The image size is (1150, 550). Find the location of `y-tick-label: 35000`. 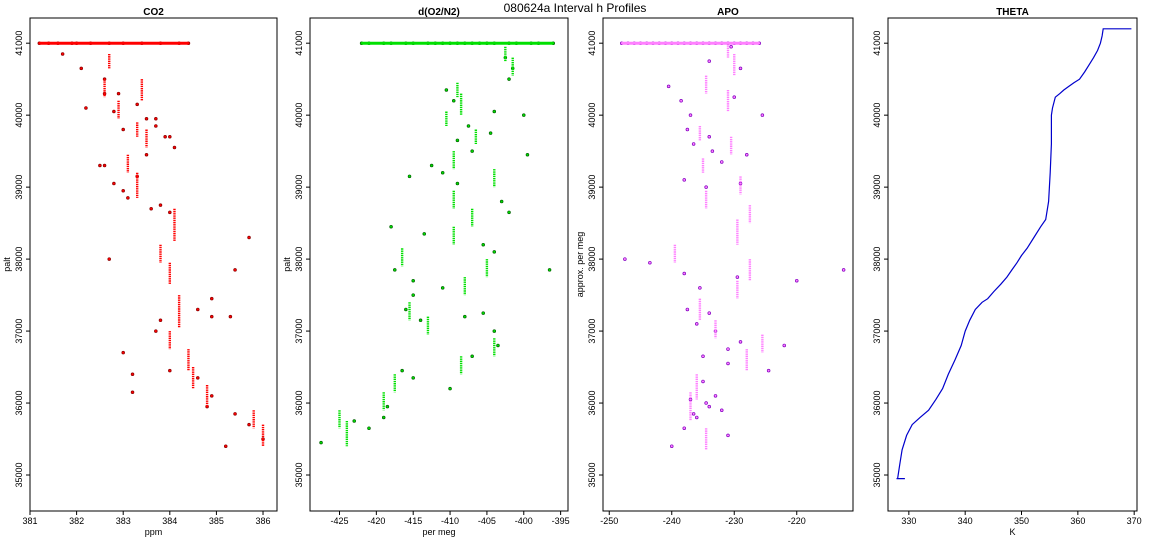

y-tick-label: 35000 is located at coordinates (19, 474).